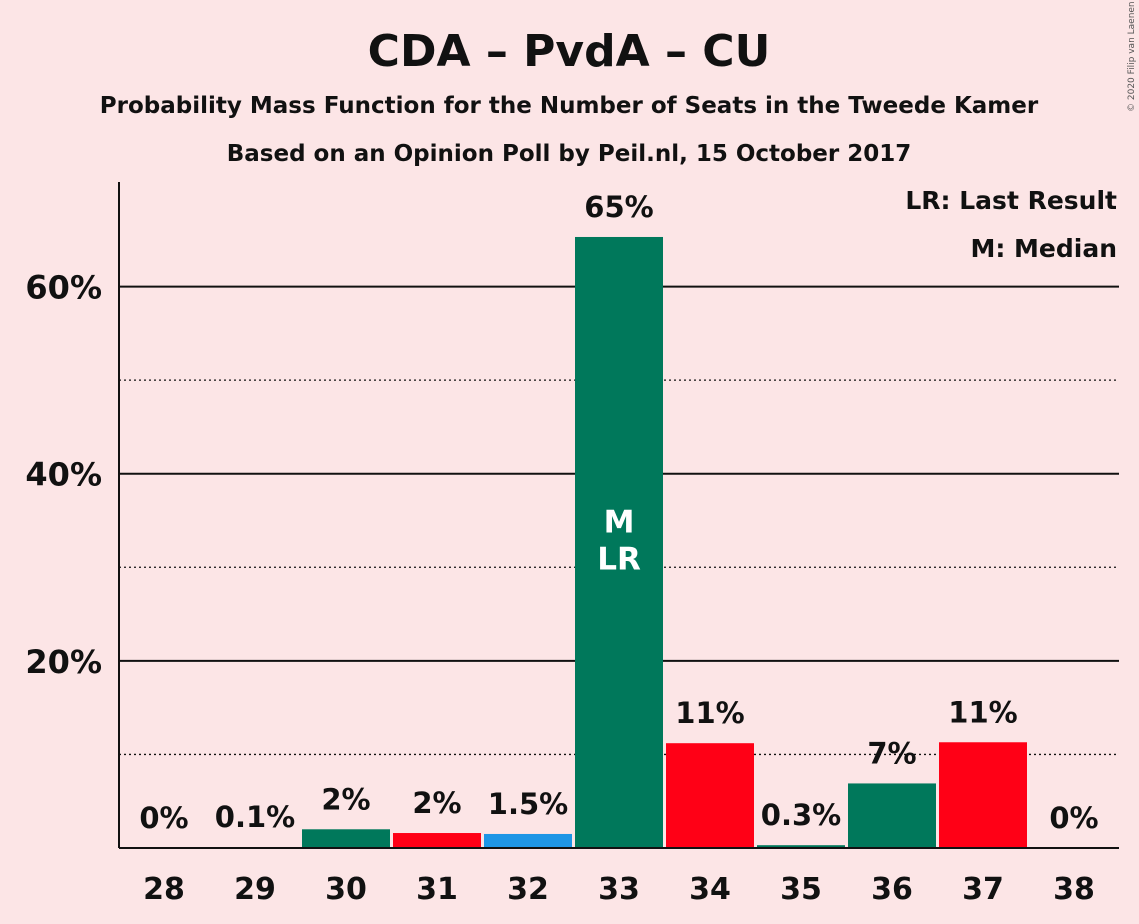  What do you see at coordinates (1011, 200) in the screenshot?
I see `legend-last-result: LR: Last Result` at bounding box center [1011, 200].